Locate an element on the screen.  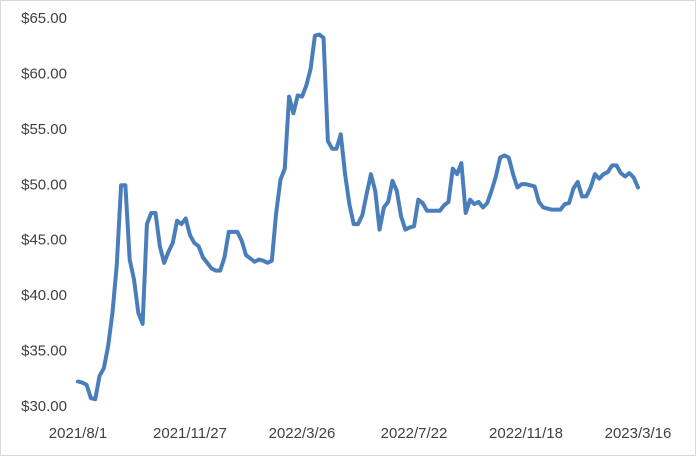
y-tick-label: $35.00 is located at coordinates (44, 351).